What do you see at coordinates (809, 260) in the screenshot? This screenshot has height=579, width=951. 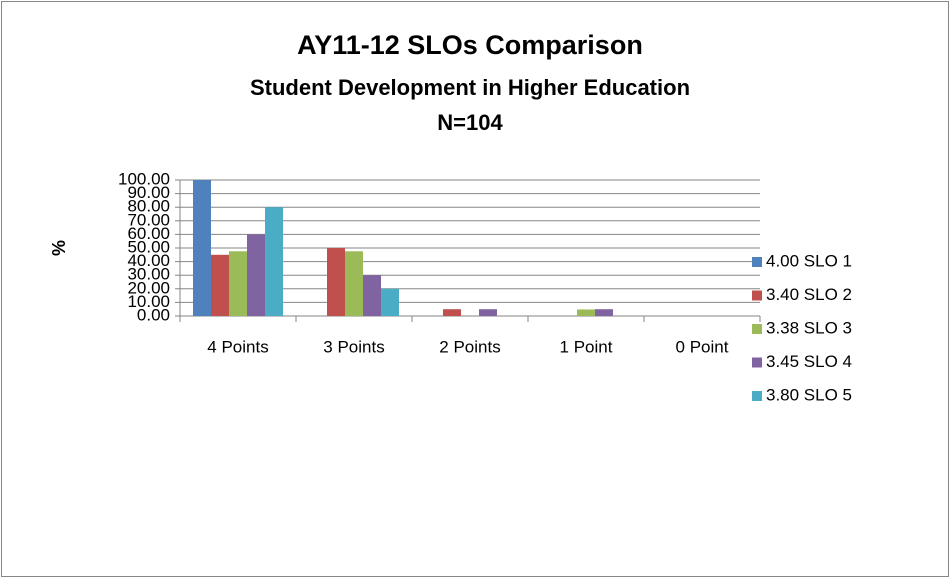 I see `legend-label: 4.00 SLO 1` at bounding box center [809, 260].